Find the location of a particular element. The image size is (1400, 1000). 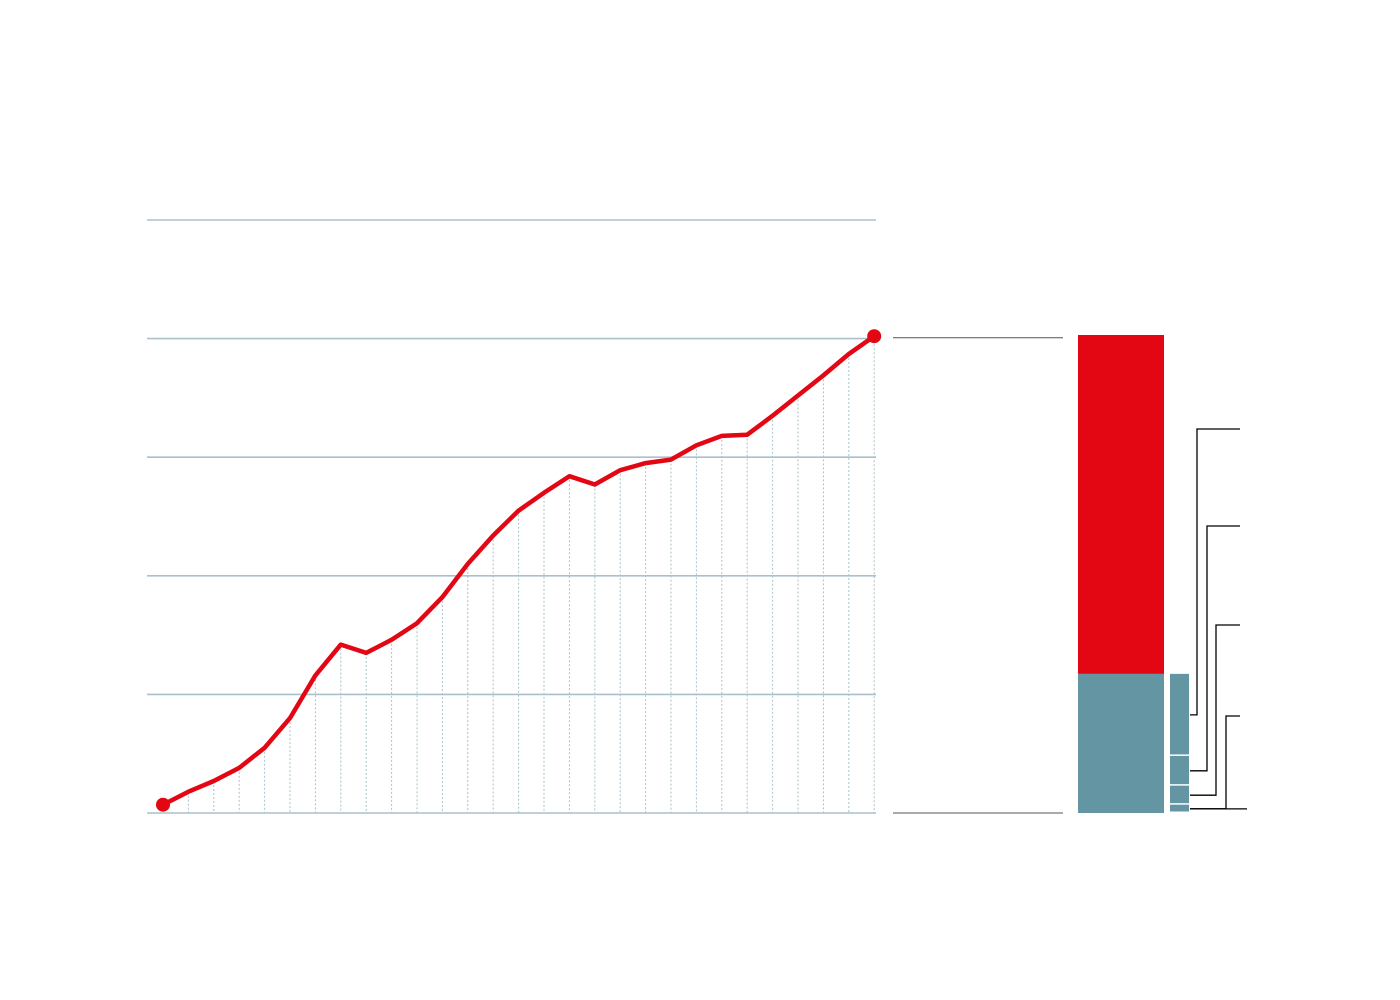

leader-lines is located at coordinates (1070, 575).